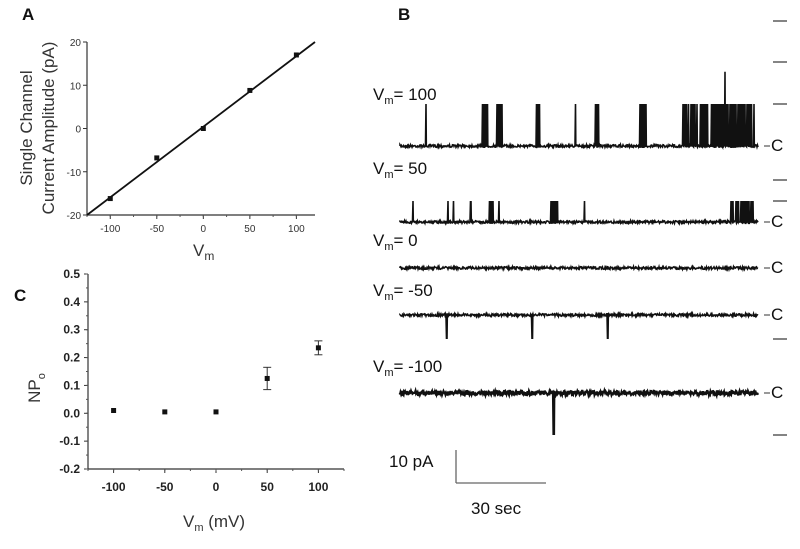 This screenshot has width=800, height=549. Describe the element at coordinates (48, 128) in the screenshot. I see `panel-a-ylabel-line2: Current Amplitude (pA)` at that location.